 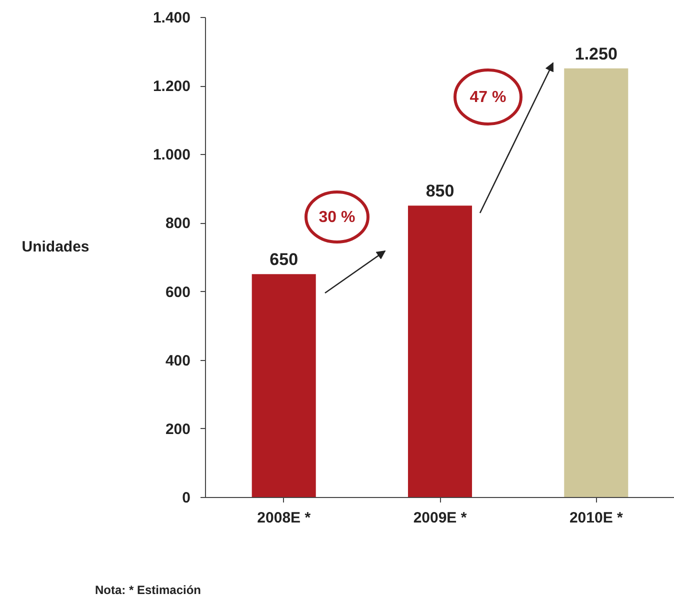 What do you see at coordinates (488, 97) in the screenshot?
I see `annotation: 47 %` at bounding box center [488, 97].